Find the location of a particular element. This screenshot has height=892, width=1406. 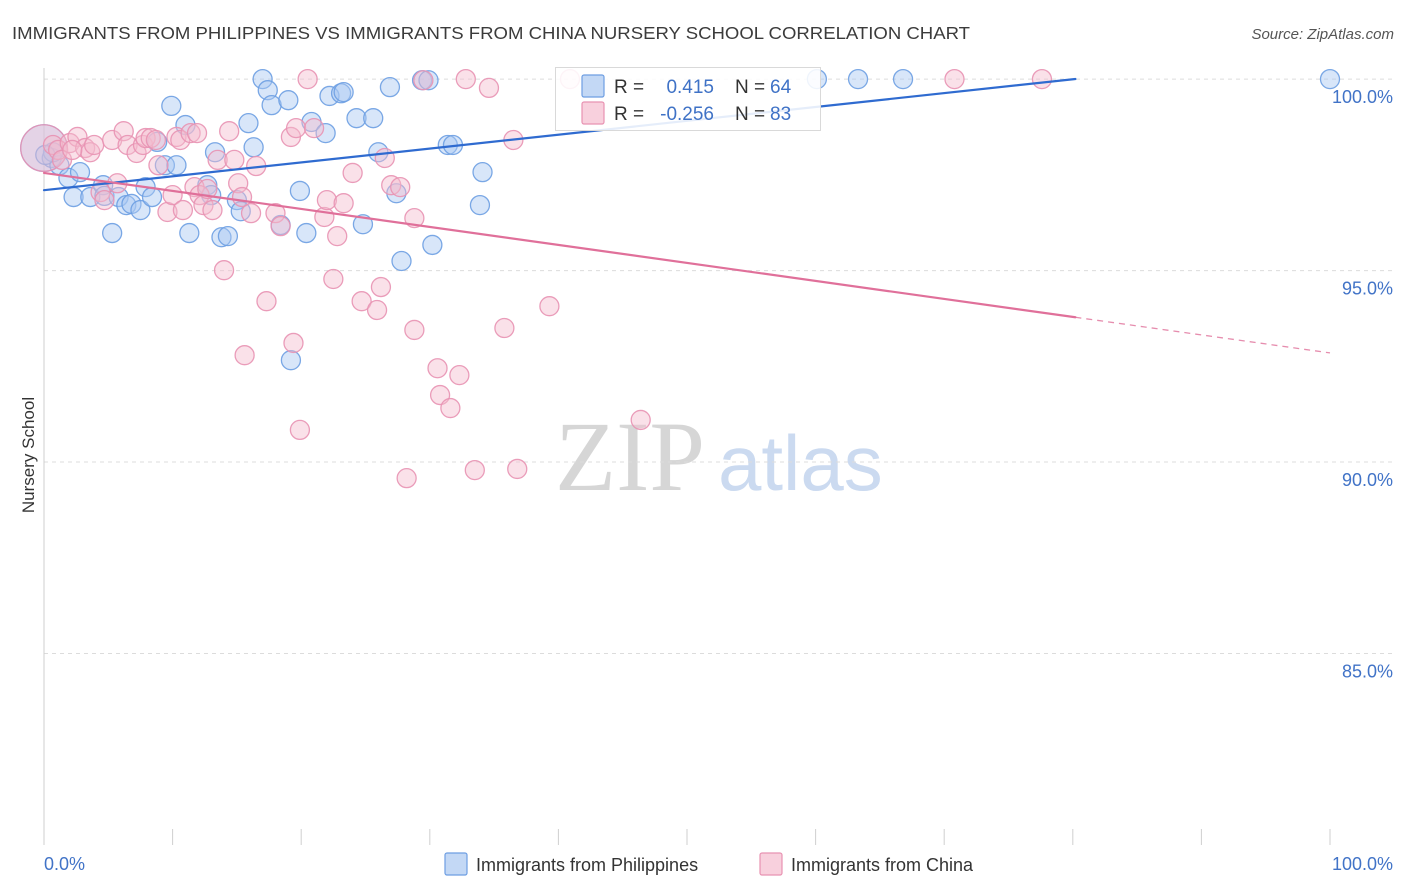

y-tick-label: 90.0% is located at coordinates (1367, 480).